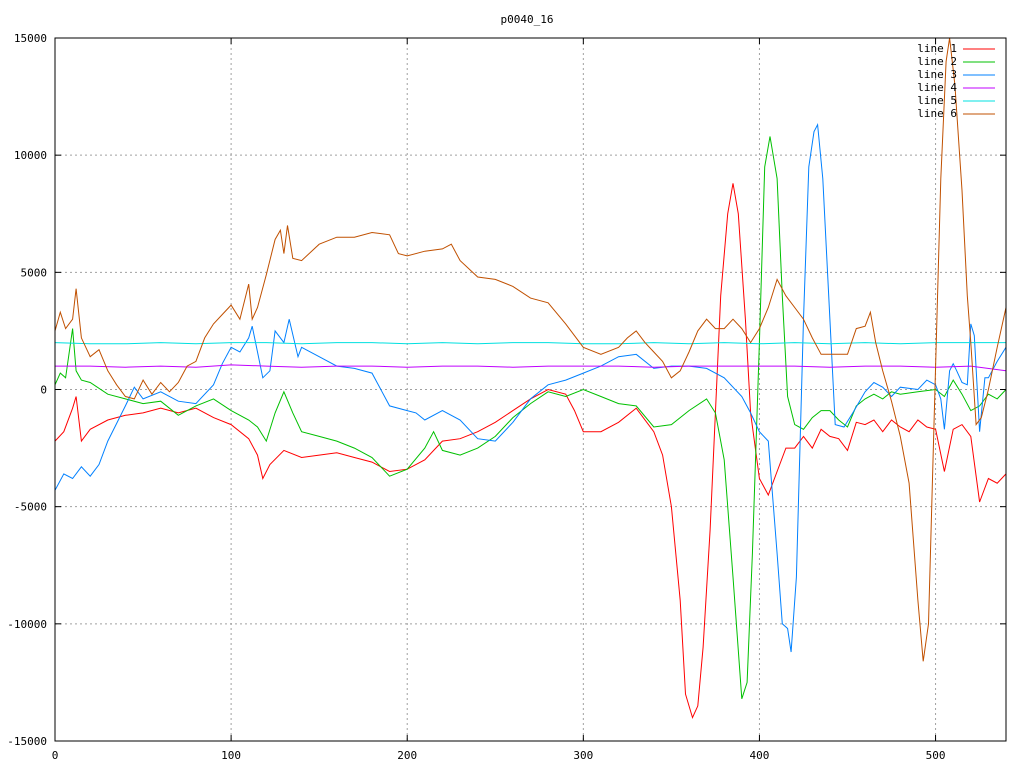 The height and width of the screenshot is (773, 1024). What do you see at coordinates (937, 74) in the screenshot?
I see `legend-label-3: line 3` at bounding box center [937, 74].